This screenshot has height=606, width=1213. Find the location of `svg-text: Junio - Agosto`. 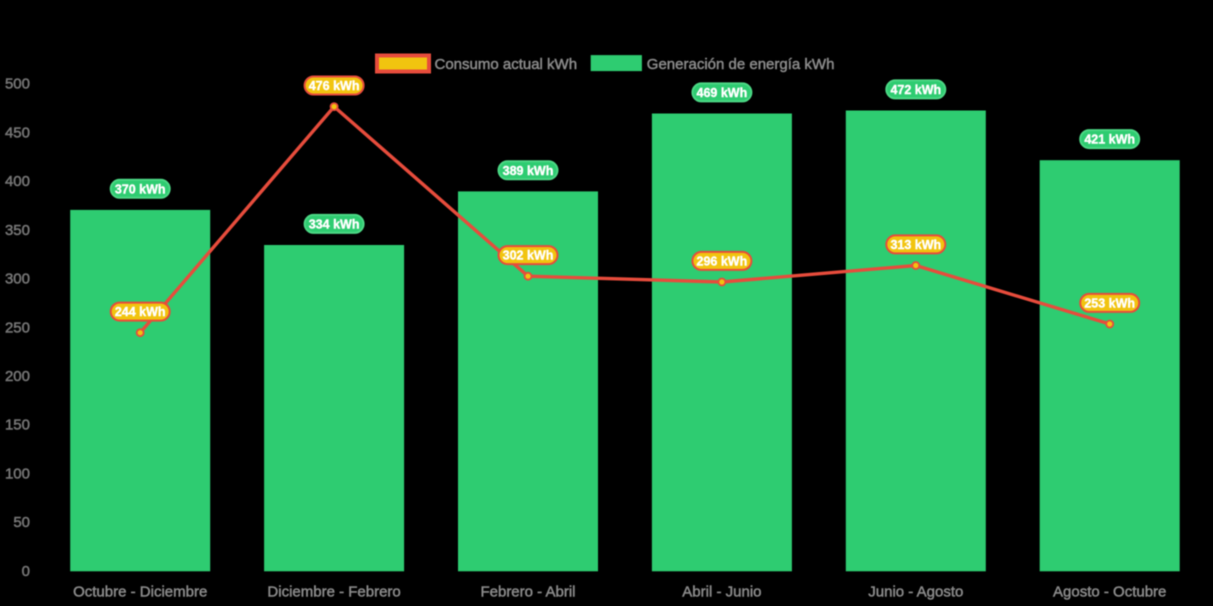

svg-text: Junio - Agosto is located at coordinates (915, 592).